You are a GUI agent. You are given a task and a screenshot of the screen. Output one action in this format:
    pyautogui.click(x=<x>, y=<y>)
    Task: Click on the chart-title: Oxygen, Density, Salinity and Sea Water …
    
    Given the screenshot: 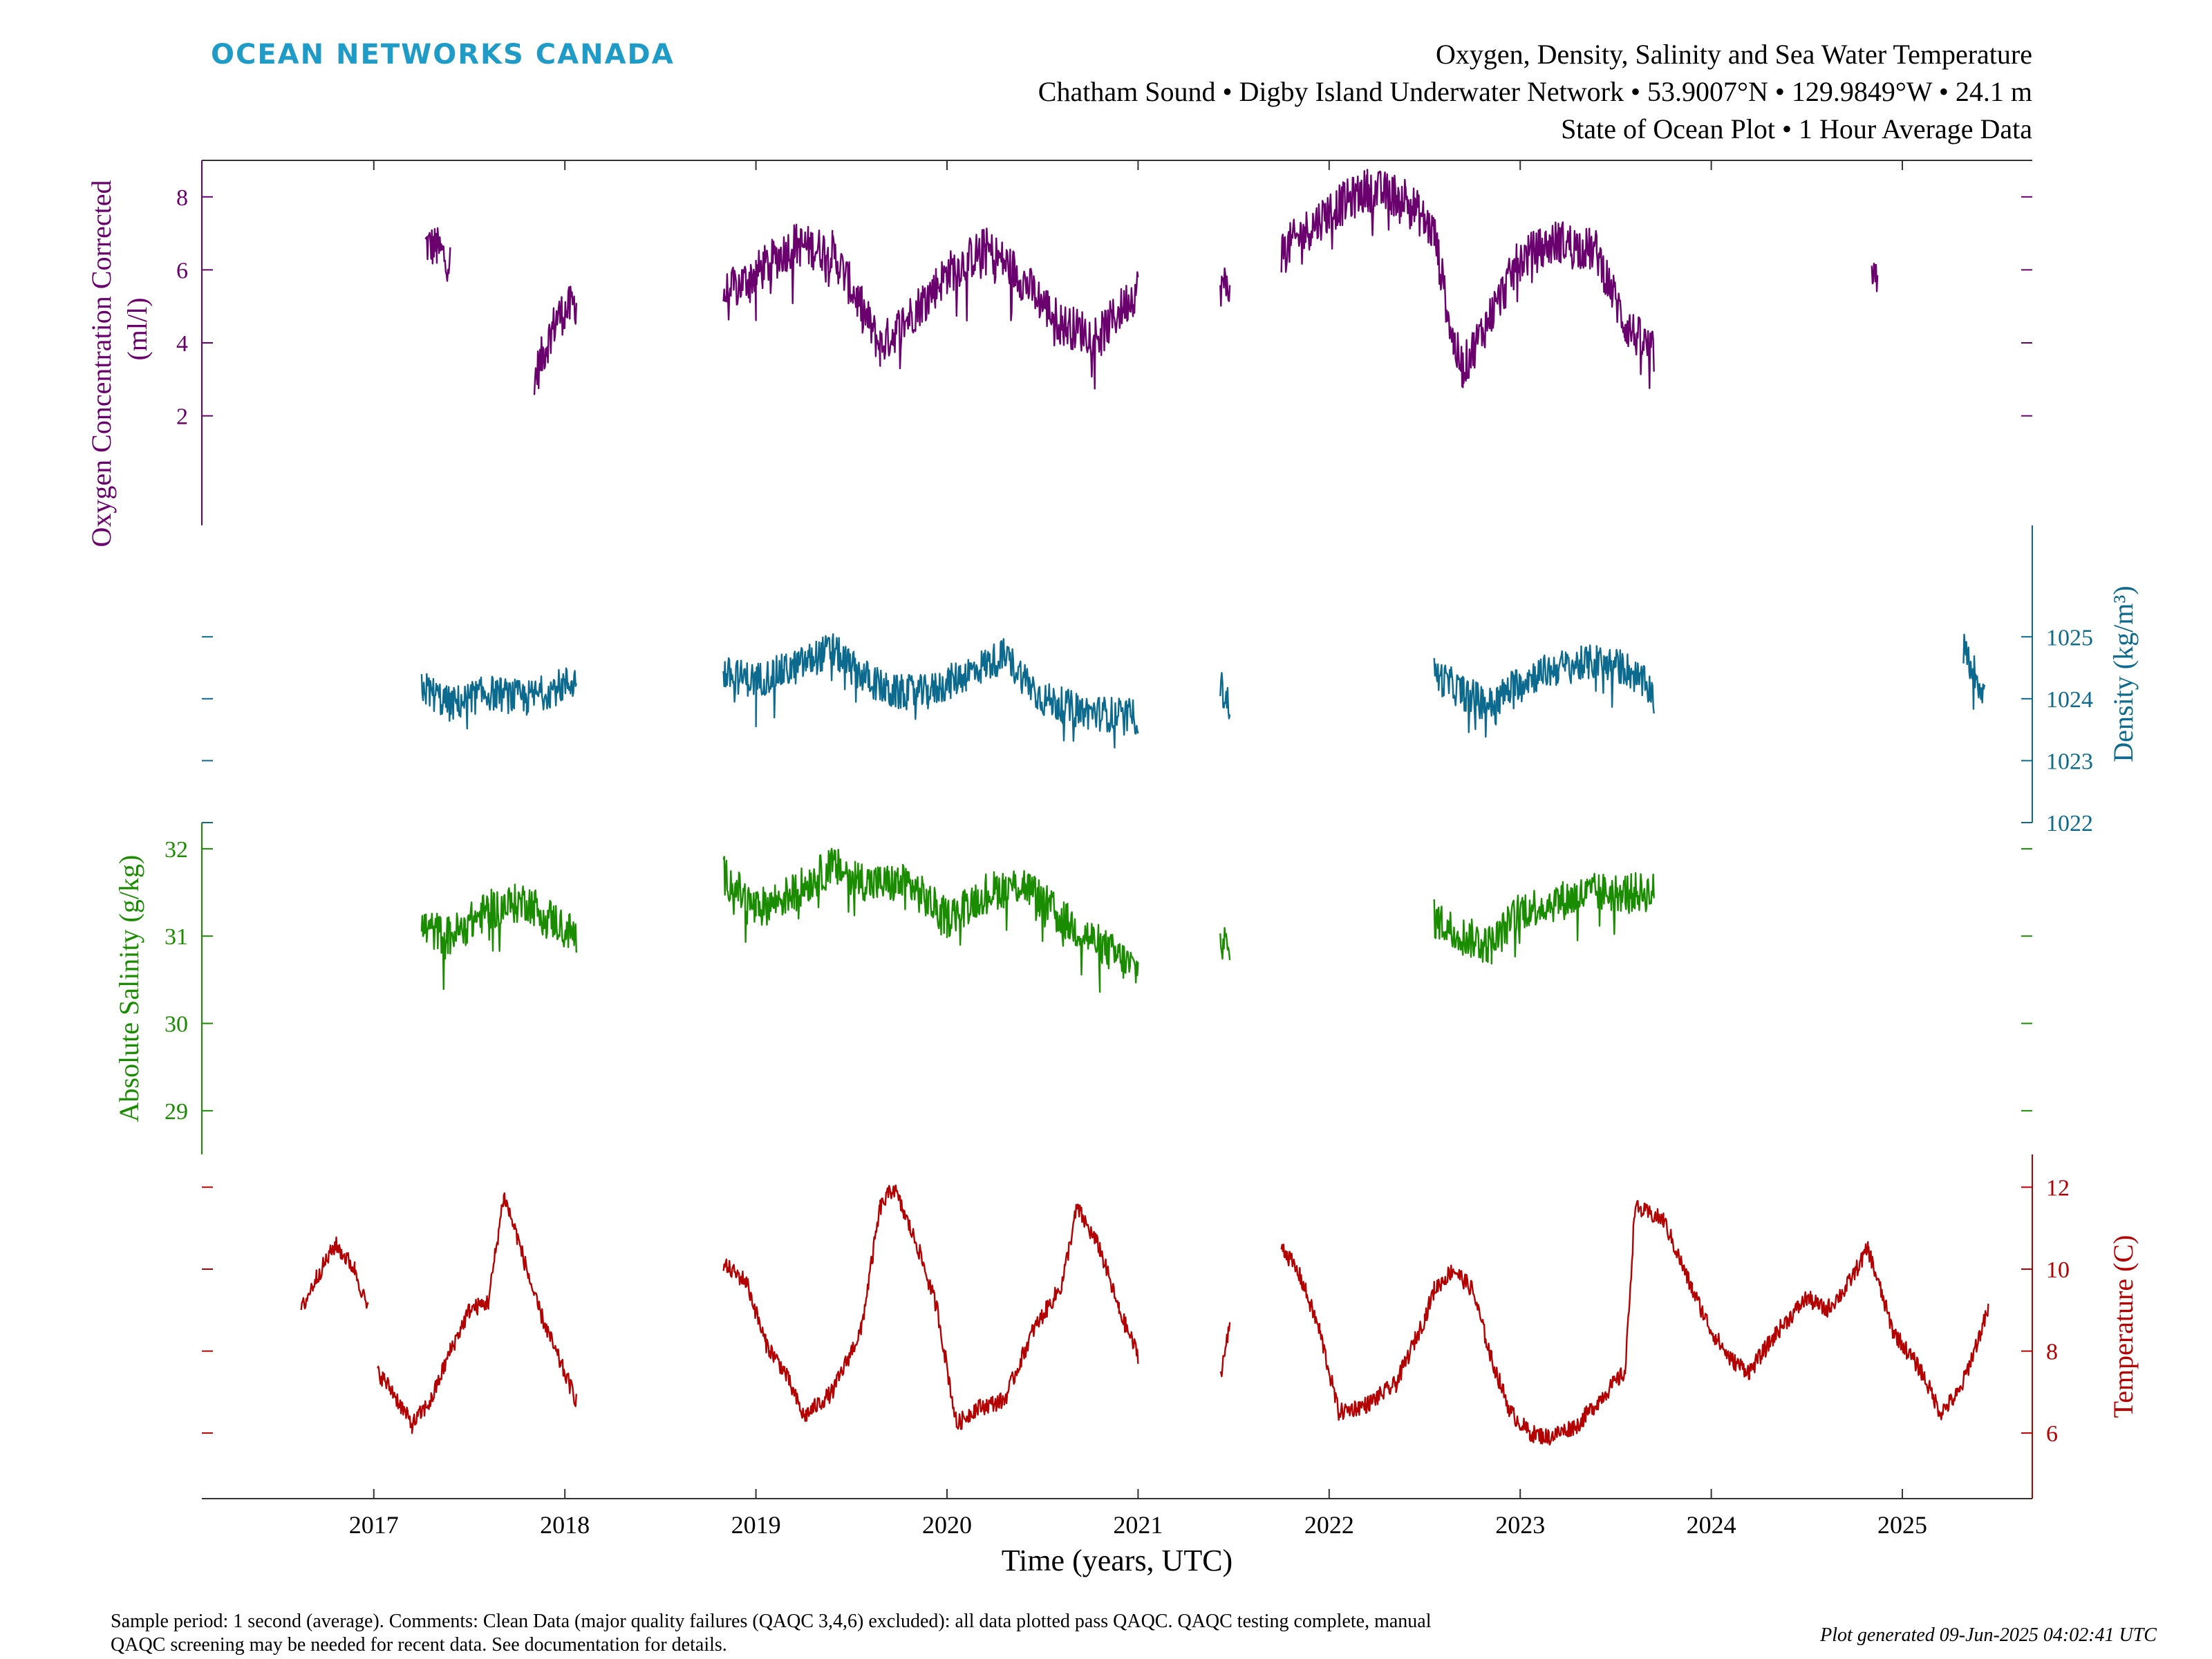 What is the action you would take?
    pyautogui.click(x=1734, y=55)
    